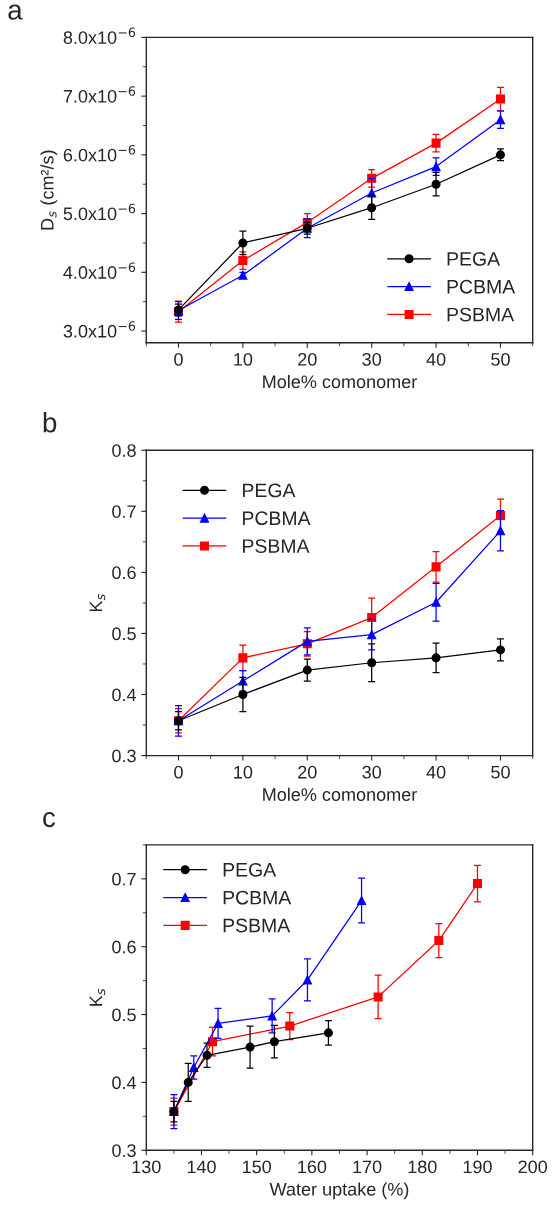 The height and width of the screenshot is (1207, 552). What do you see at coordinates (257, 1167) in the screenshot?
I see `x-tick-label: 150` at bounding box center [257, 1167].